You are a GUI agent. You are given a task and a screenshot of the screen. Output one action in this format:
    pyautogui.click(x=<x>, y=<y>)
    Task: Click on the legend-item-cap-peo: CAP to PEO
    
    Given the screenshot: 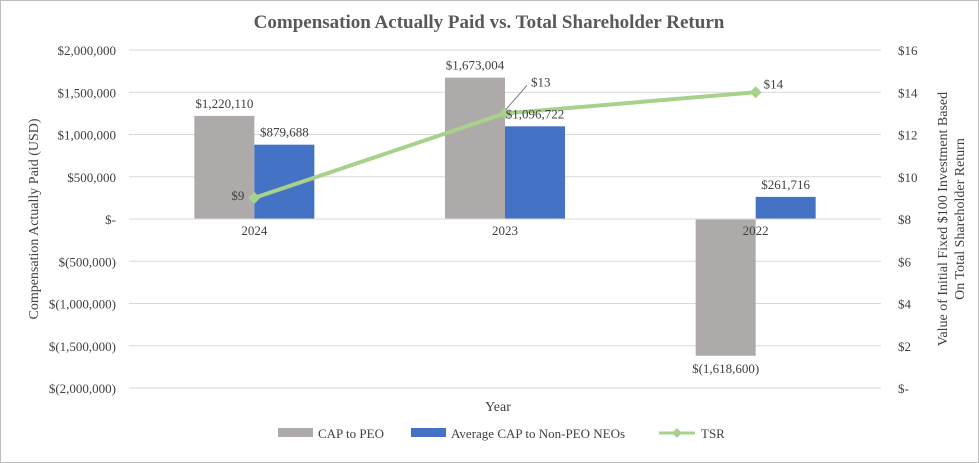 What is the action you would take?
    pyautogui.click(x=331, y=433)
    